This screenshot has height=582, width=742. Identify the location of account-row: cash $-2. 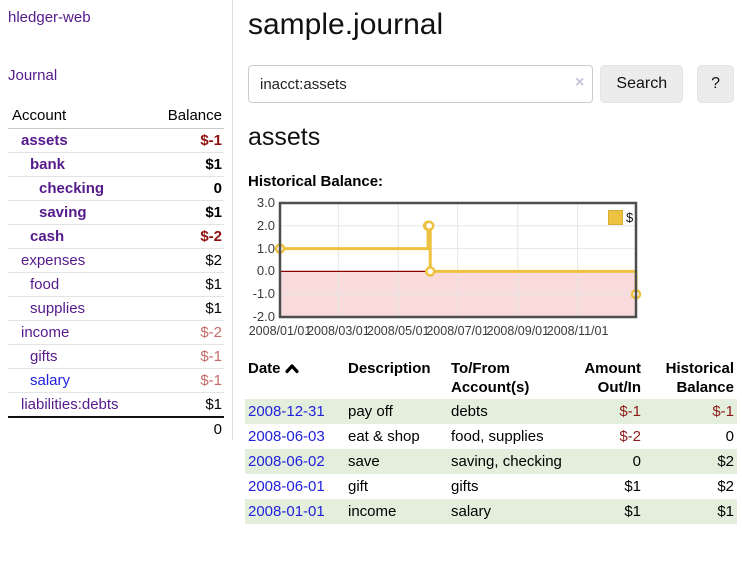
(116, 236).